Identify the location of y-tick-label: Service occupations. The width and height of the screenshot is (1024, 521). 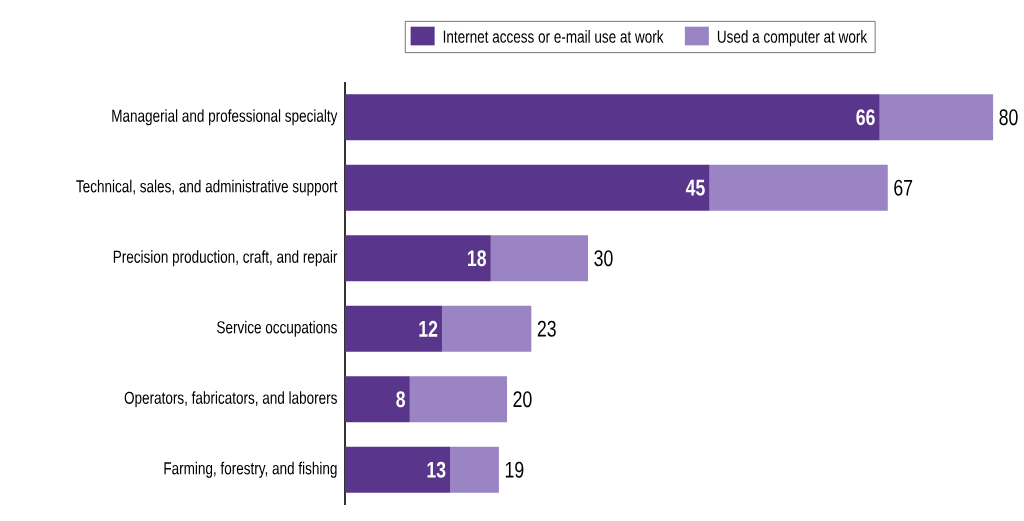
(277, 328).